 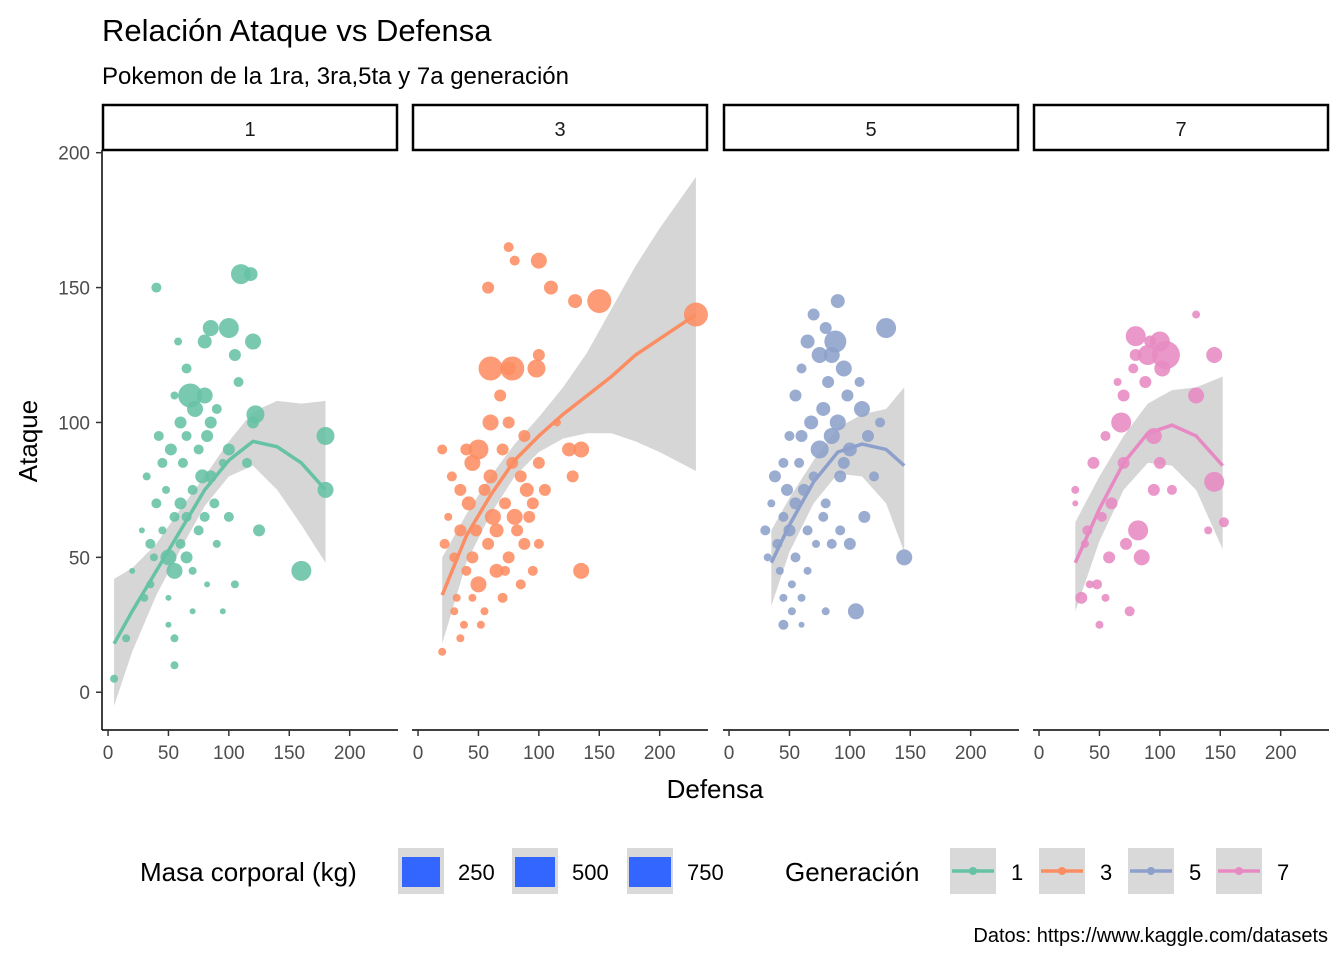 What do you see at coordinates (446, 871) in the screenshot?
I see `legend-size-key: 250` at bounding box center [446, 871].